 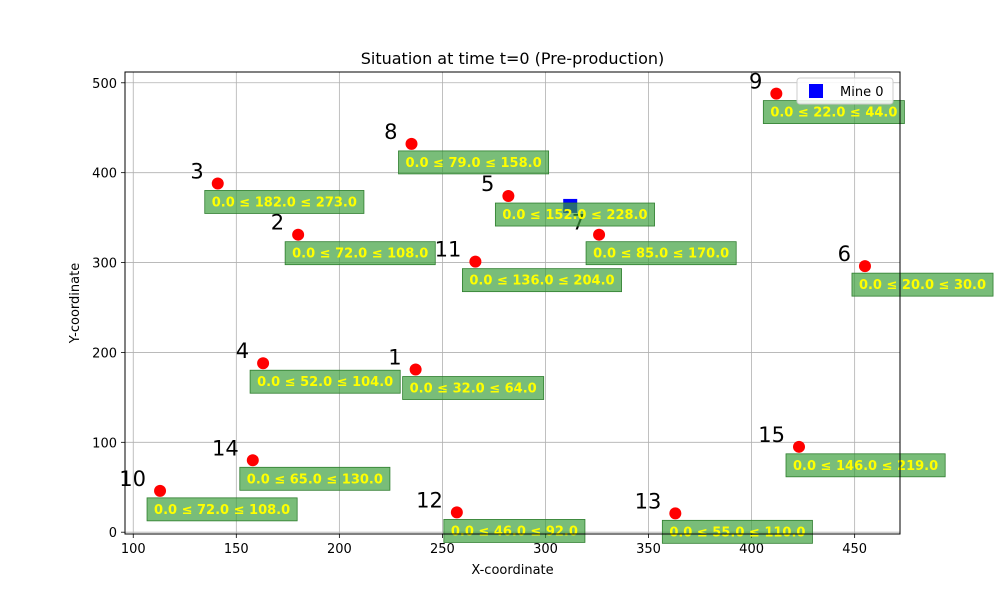 What do you see at coordinates (442, 549) in the screenshot?
I see `x-tick-label: 250` at bounding box center [442, 549].